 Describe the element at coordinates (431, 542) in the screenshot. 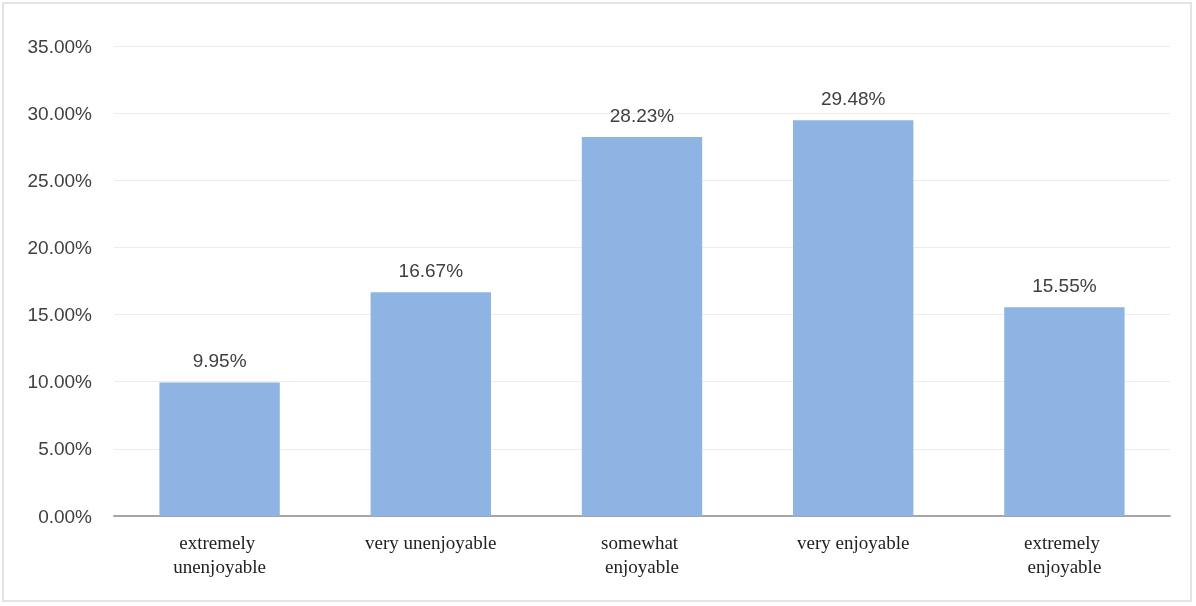

I see `x-tick-label: very unenjoyable` at that location.